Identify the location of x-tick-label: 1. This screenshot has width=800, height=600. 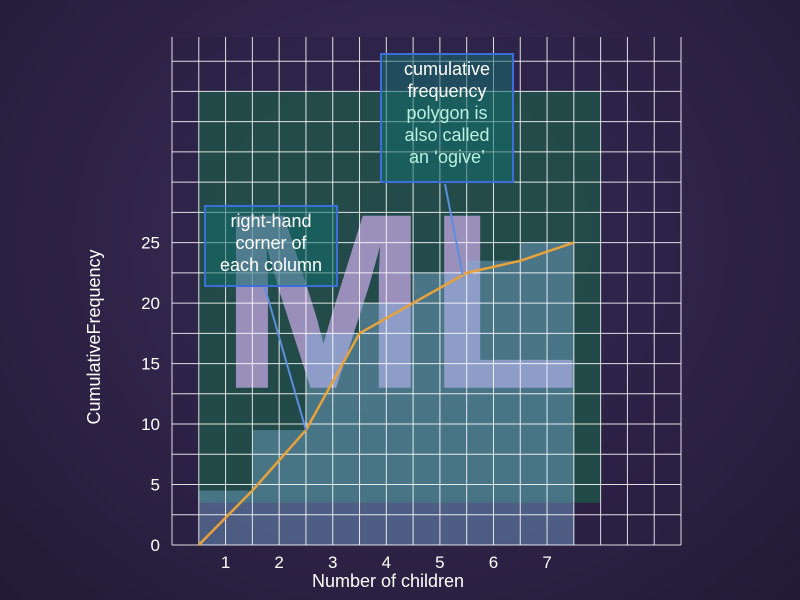
(225, 562).